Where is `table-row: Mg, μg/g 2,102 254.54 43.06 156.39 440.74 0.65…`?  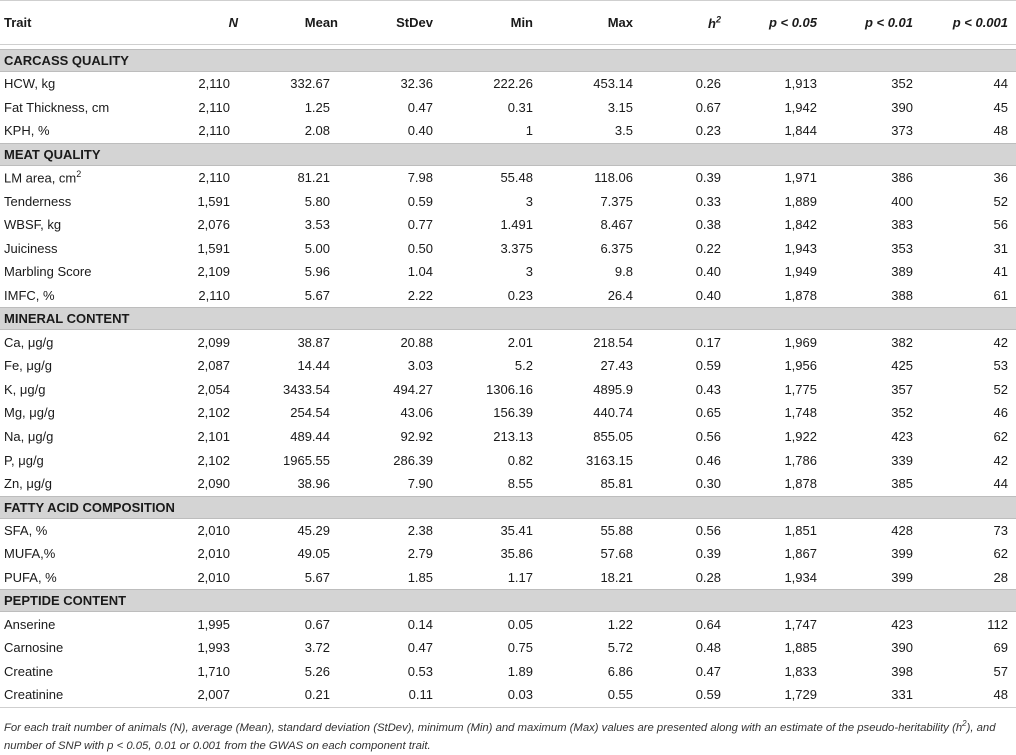 table-row: Mg, μg/g 2,102 254.54 43.06 156.39 440.74 0.65… is located at coordinates (508, 413).